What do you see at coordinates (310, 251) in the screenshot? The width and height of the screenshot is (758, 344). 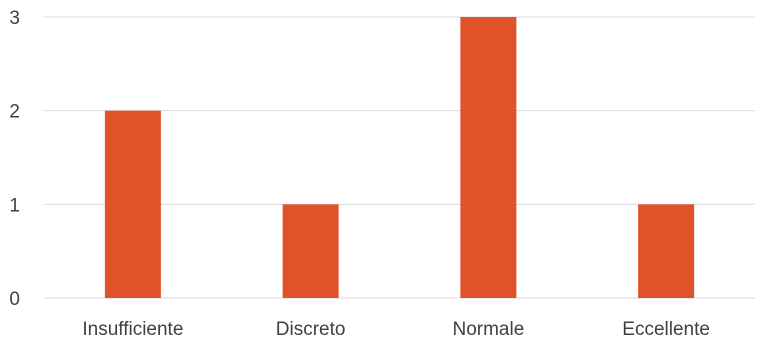 I see `bar-discreto` at bounding box center [310, 251].